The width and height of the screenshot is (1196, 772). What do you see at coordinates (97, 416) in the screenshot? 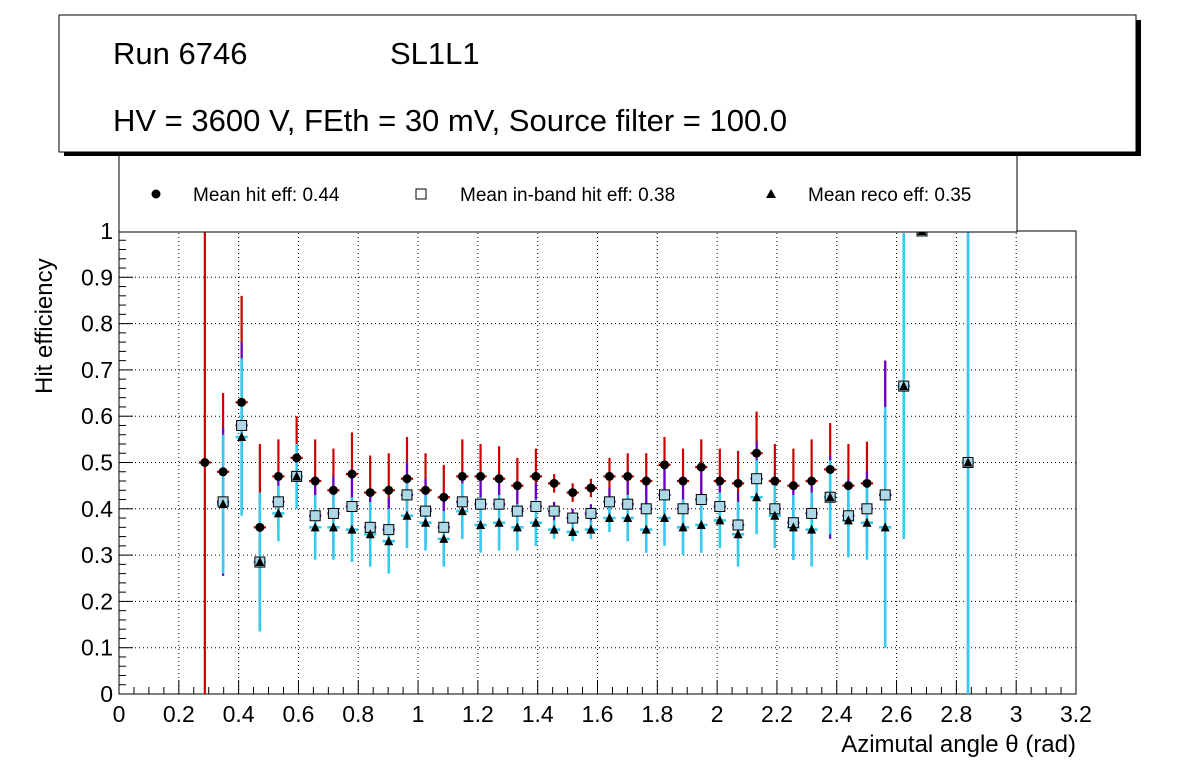
I see `y-tick-label: 0.6` at bounding box center [97, 416].